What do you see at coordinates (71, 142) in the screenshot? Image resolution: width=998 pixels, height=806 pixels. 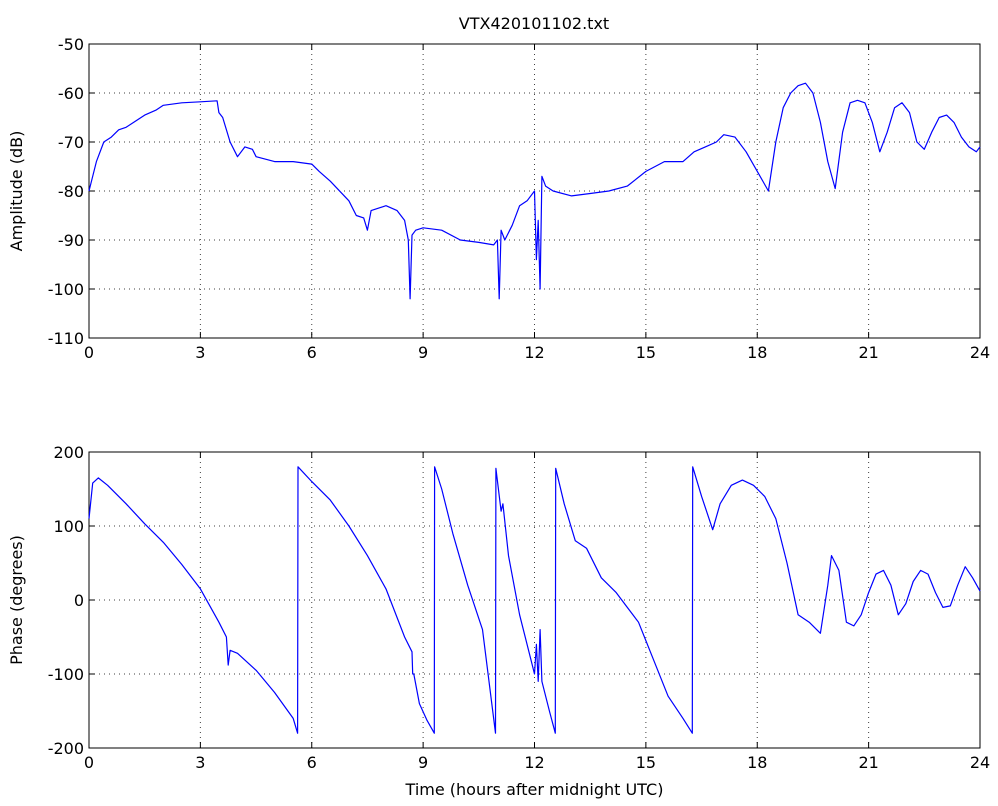 I see `y-tick-label: -70` at bounding box center [71, 142].